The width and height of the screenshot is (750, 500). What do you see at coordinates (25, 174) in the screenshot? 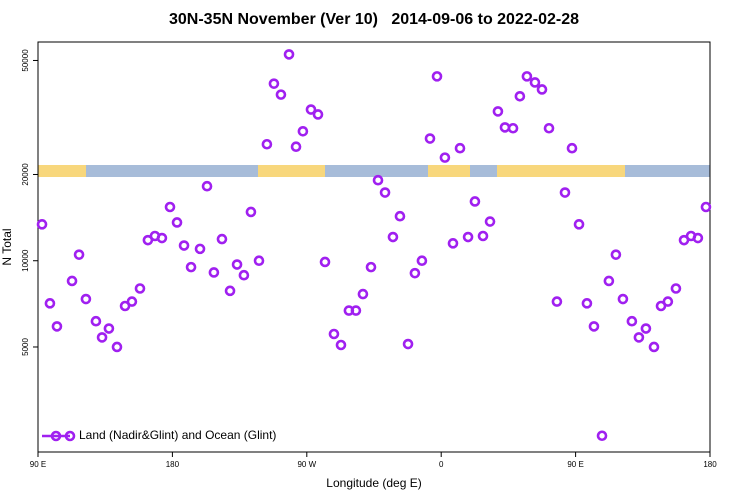
I see `y-tick-label: 20000` at bounding box center [25, 174].